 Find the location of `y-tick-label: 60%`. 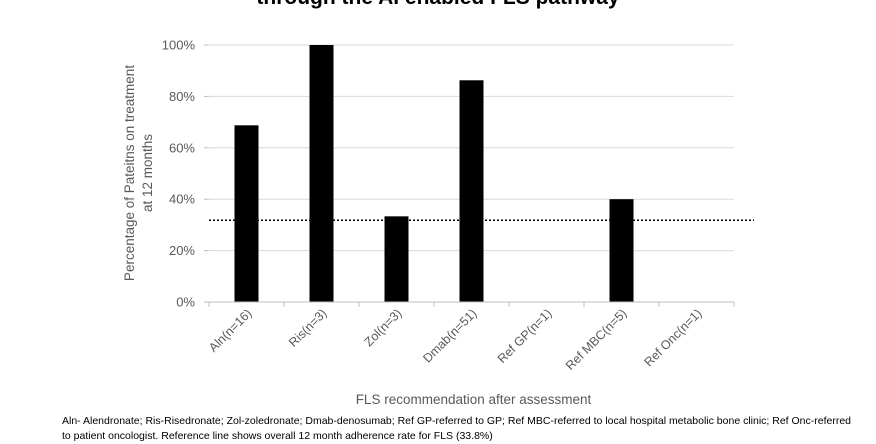

y-tick-label: 60% is located at coordinates (182, 147).